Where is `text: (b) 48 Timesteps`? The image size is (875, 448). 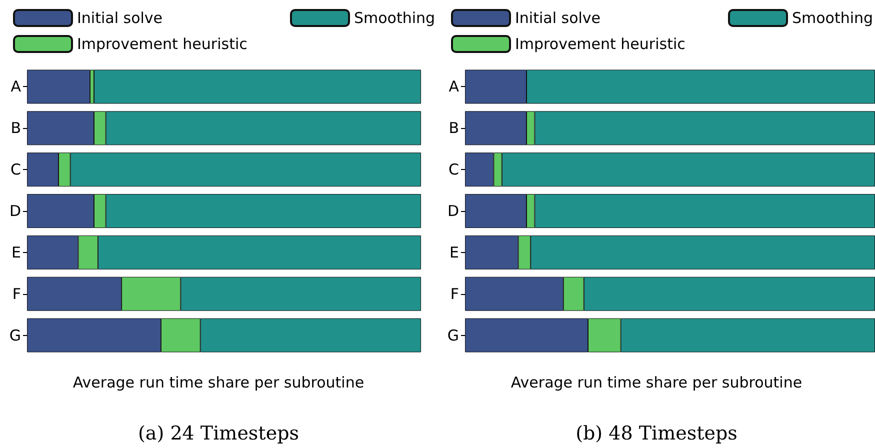
text: (b) 48 Timesteps is located at coordinates (657, 433).